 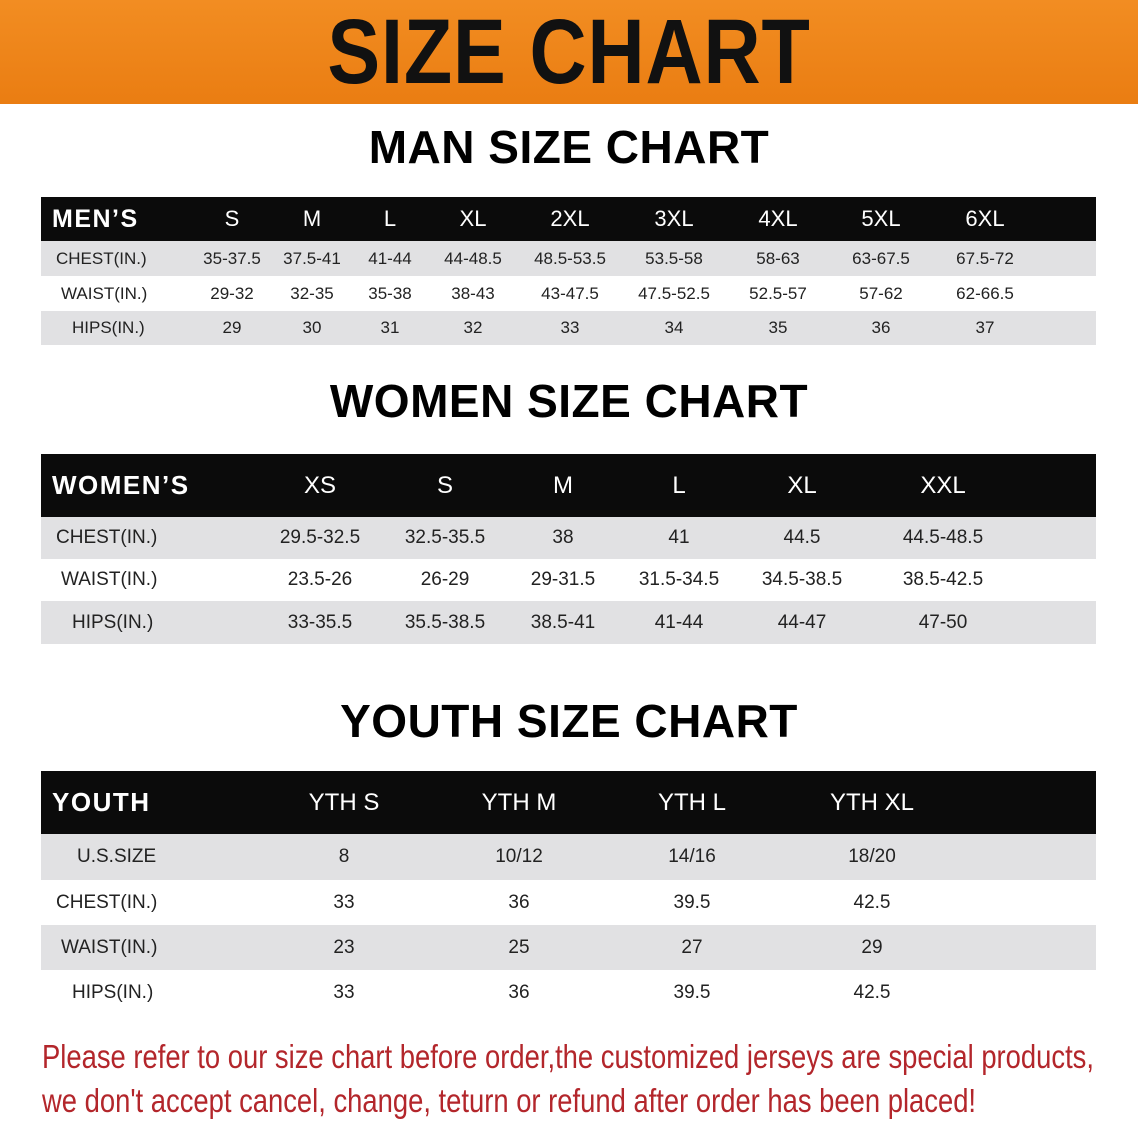 I want to click on women-header-row: WOMEN’S XS S M L XL XXL, so click(x=568, y=485).